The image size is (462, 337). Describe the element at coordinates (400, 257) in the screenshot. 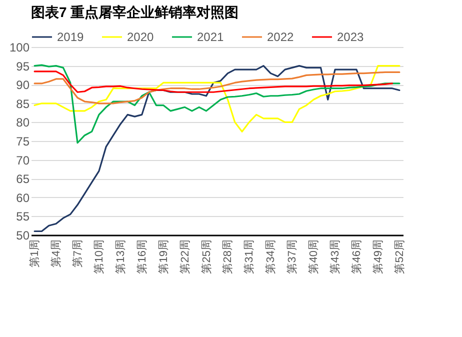

I see `x-tick-label: 第52周` at that location.